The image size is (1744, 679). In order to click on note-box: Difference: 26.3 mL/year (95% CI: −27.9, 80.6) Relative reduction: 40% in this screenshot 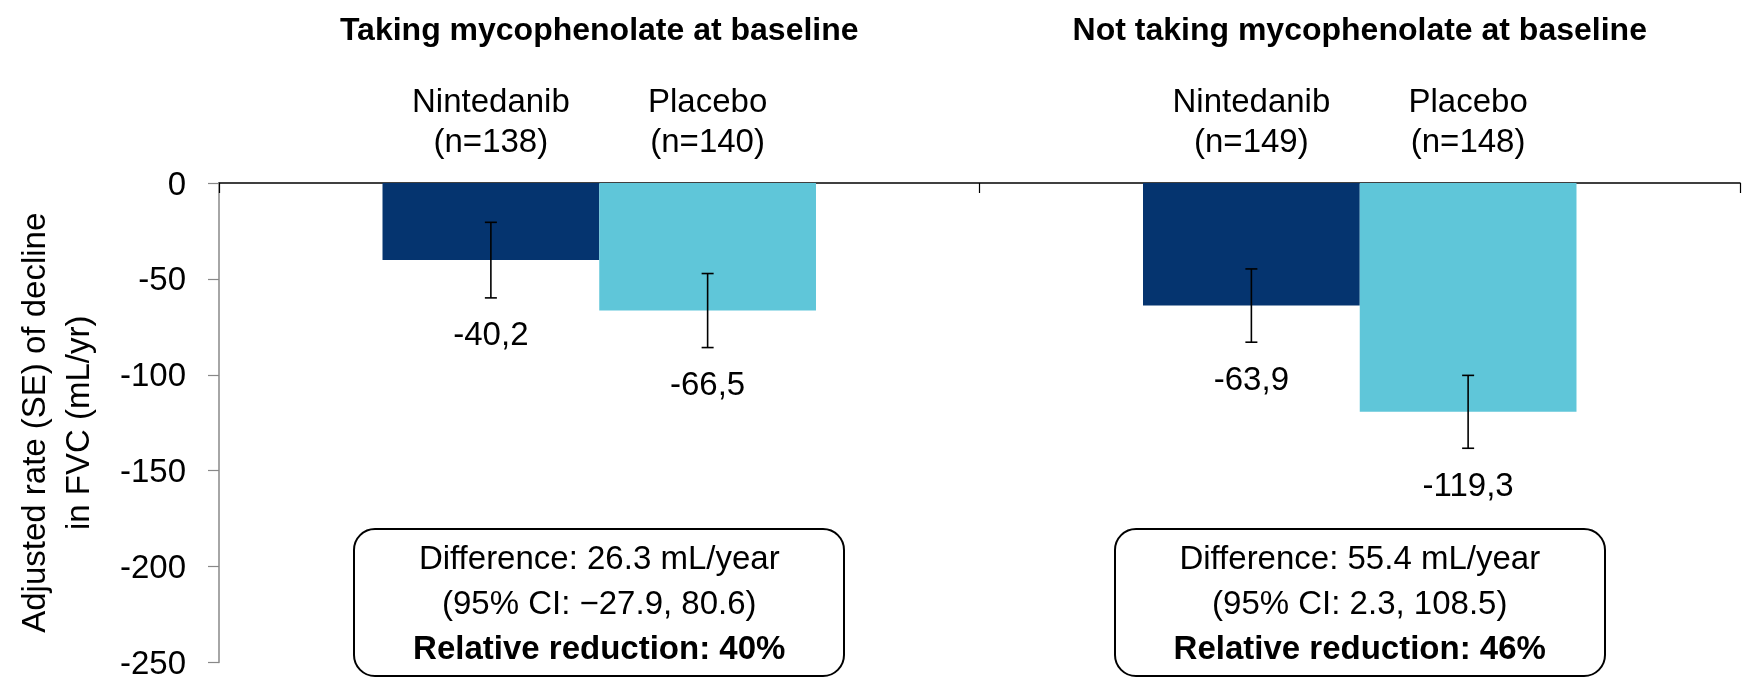, I will do `click(599, 602)`.